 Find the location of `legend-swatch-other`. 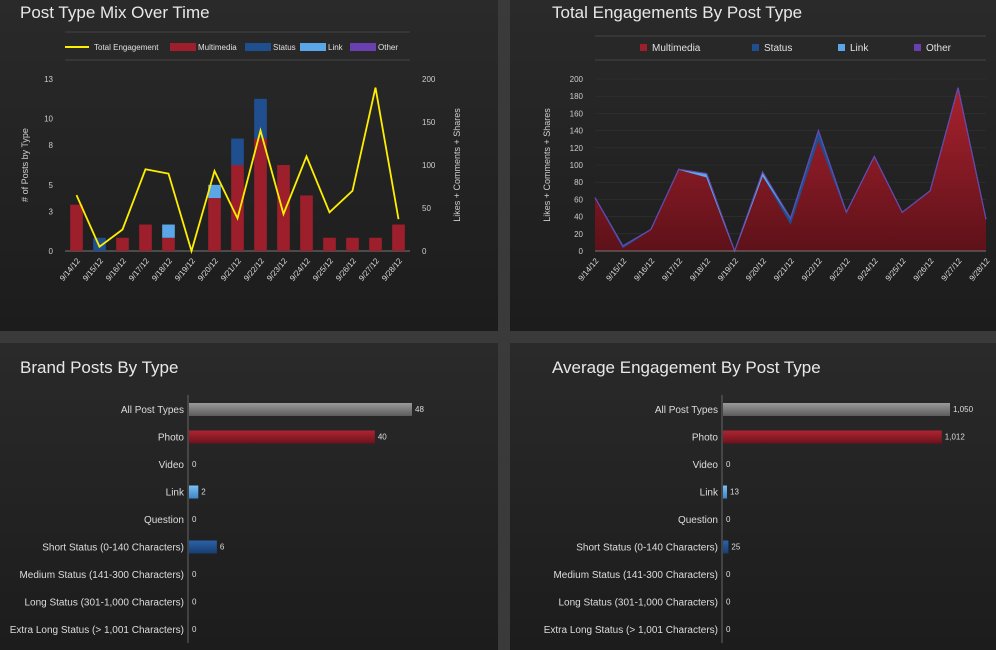

legend-swatch-other is located at coordinates (917, 47).